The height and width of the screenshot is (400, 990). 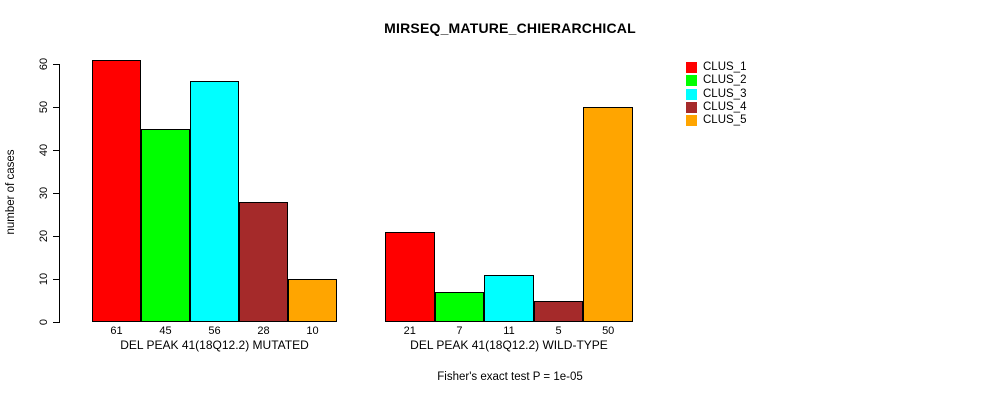 What do you see at coordinates (165, 225) in the screenshot?
I see `bar-clus_2-group1` at bounding box center [165, 225].